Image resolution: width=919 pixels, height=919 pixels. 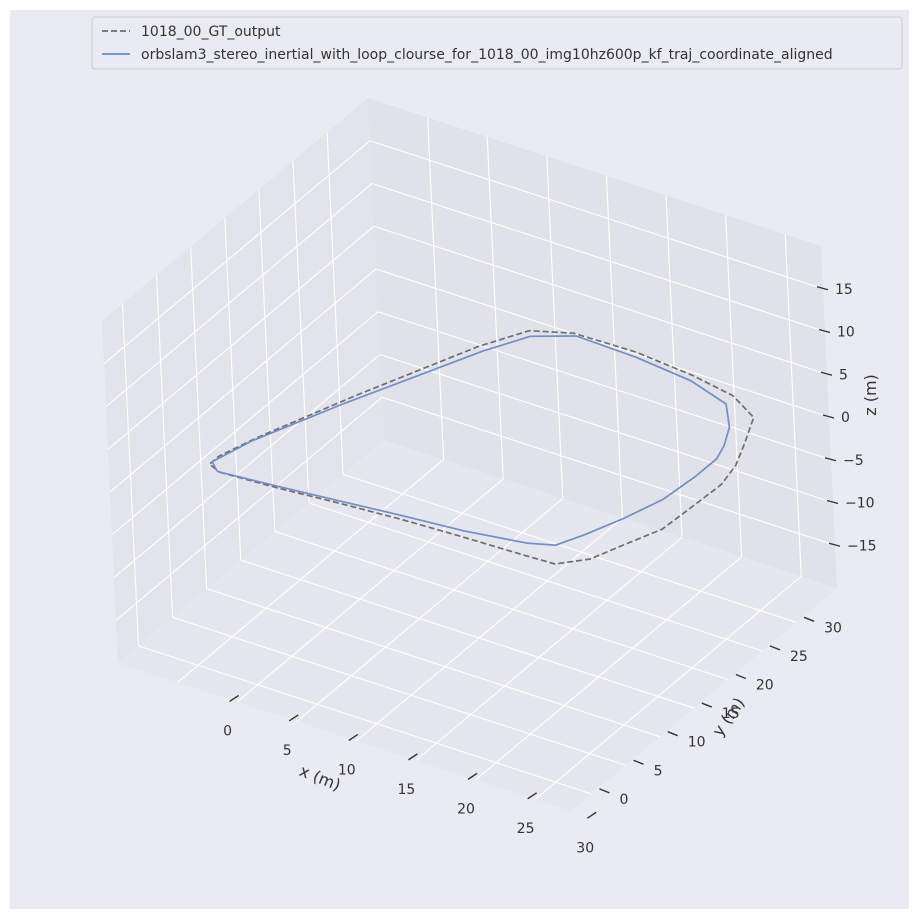 What do you see at coordinates (845, 418) in the screenshot?
I see `z-tick-label: 0` at bounding box center [845, 418].